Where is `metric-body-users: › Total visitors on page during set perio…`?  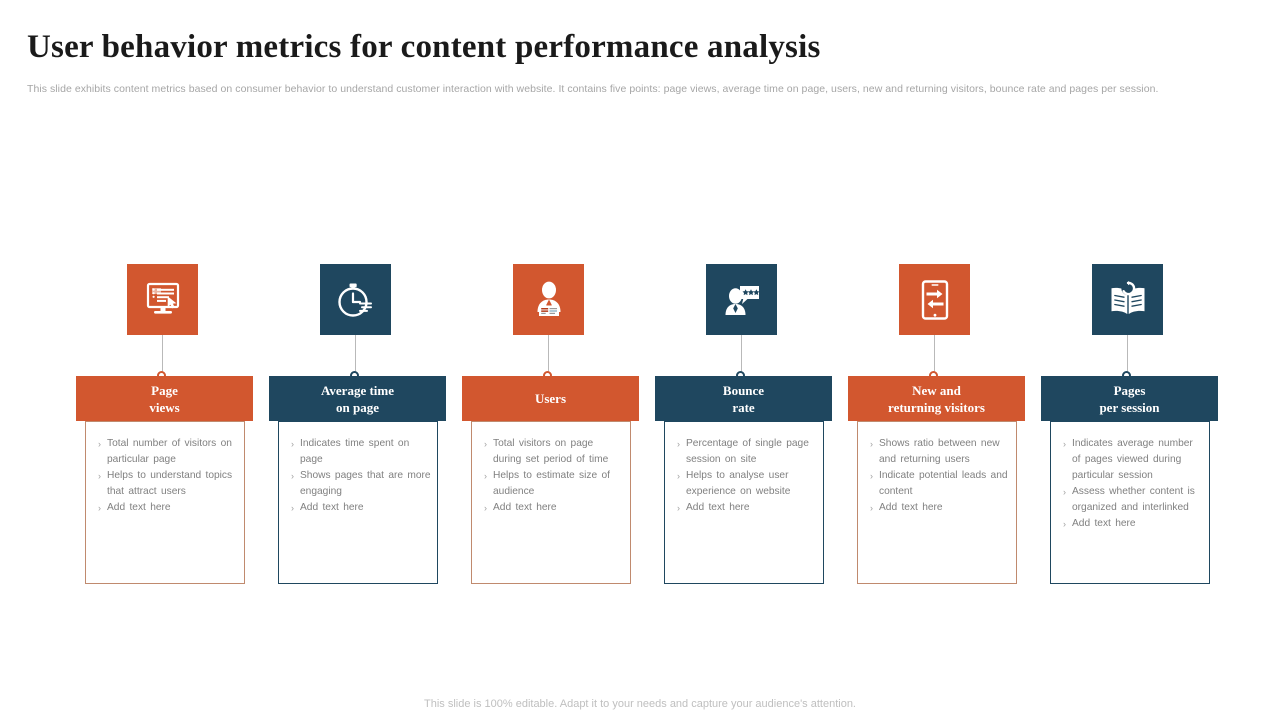 metric-body-users: › Total visitors on page during set perio… is located at coordinates (551, 502).